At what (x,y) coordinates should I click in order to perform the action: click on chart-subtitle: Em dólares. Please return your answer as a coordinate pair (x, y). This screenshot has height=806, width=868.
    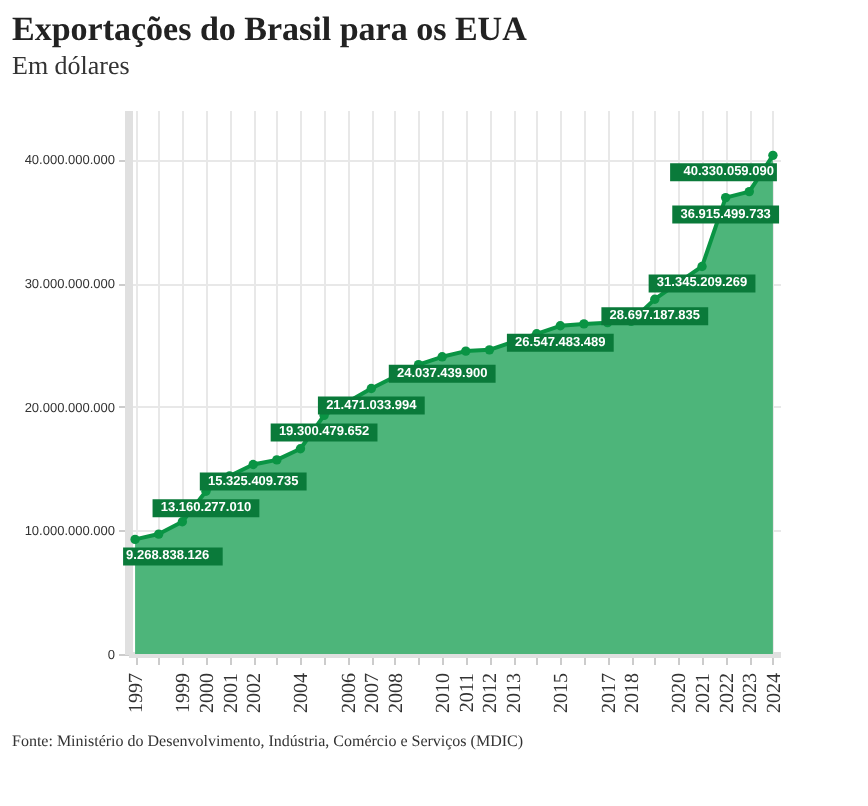
    Looking at the image, I should click on (71, 65).